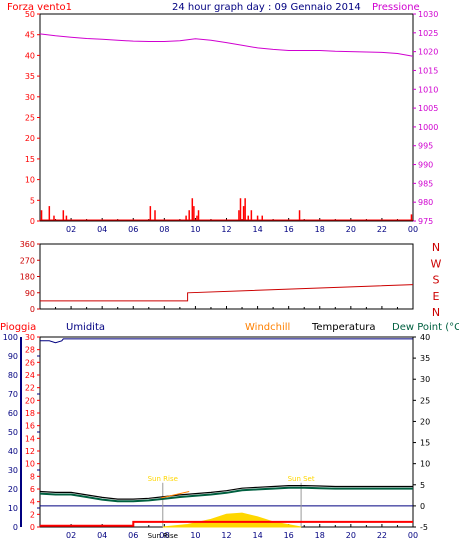 The image size is (459, 555). I want to click on direction-axis-tick-label: 360, so click(27, 244).